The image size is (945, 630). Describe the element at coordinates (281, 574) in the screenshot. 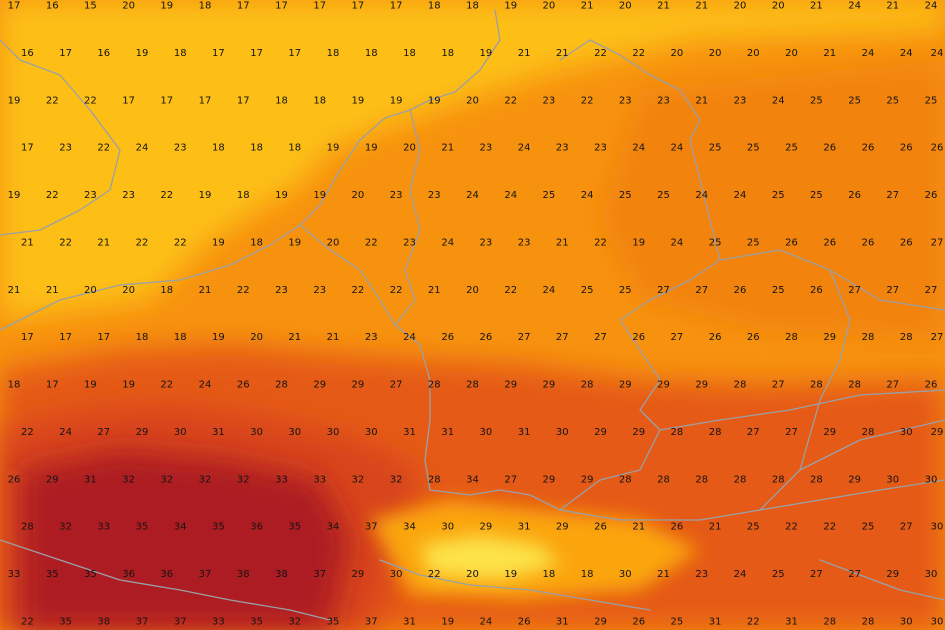

I see `temperature-label: 38` at that location.